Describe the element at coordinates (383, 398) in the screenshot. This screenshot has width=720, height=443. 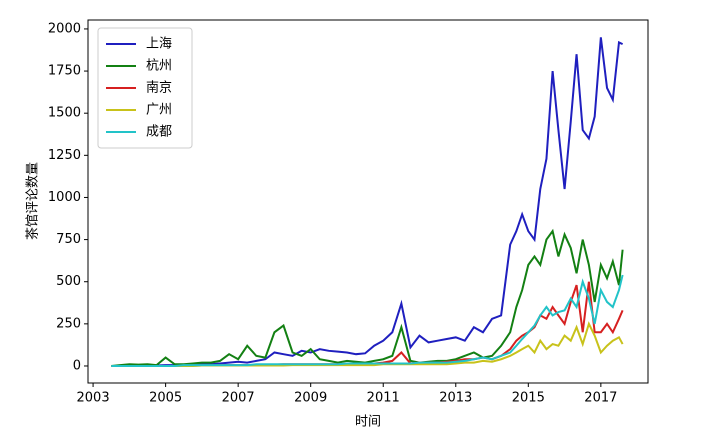
I see `x-tick-label: 2011` at that location.